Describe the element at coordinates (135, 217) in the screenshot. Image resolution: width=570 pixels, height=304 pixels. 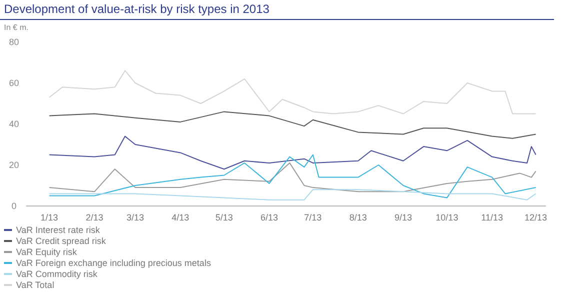
I see `x-tick-label: 3/13` at that location.